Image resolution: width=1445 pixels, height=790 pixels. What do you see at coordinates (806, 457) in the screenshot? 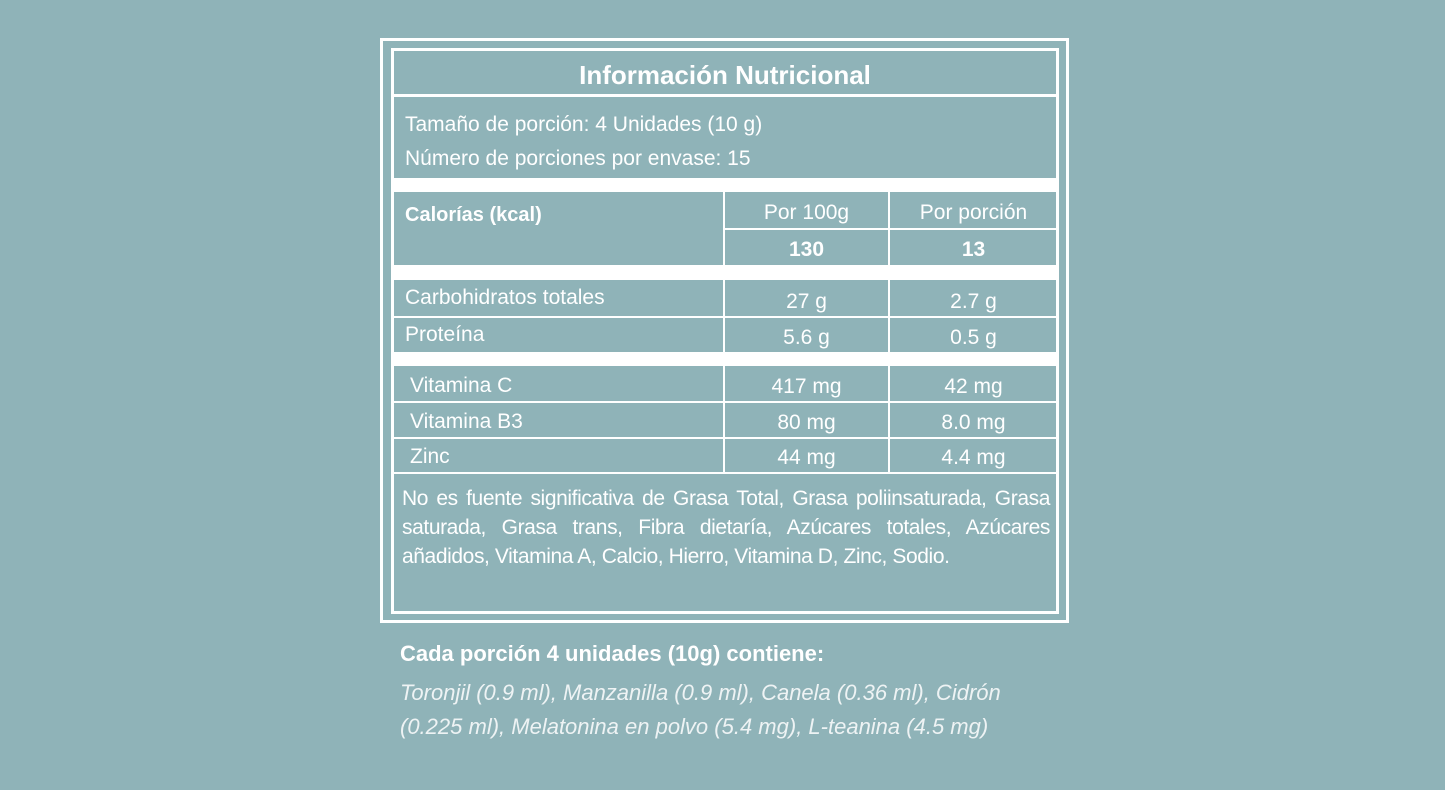
I see `nutrient-per100: 44 mg` at bounding box center [806, 457].